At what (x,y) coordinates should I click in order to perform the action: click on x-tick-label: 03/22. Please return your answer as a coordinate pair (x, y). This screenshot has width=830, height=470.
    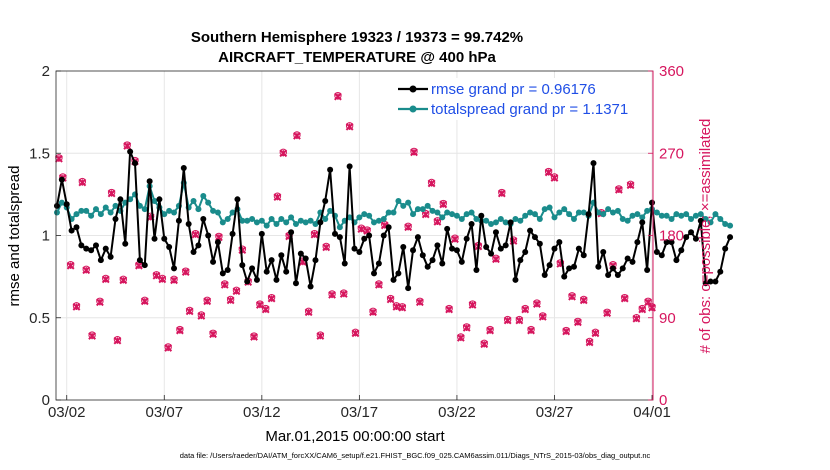
    Looking at the image, I should click on (457, 412).